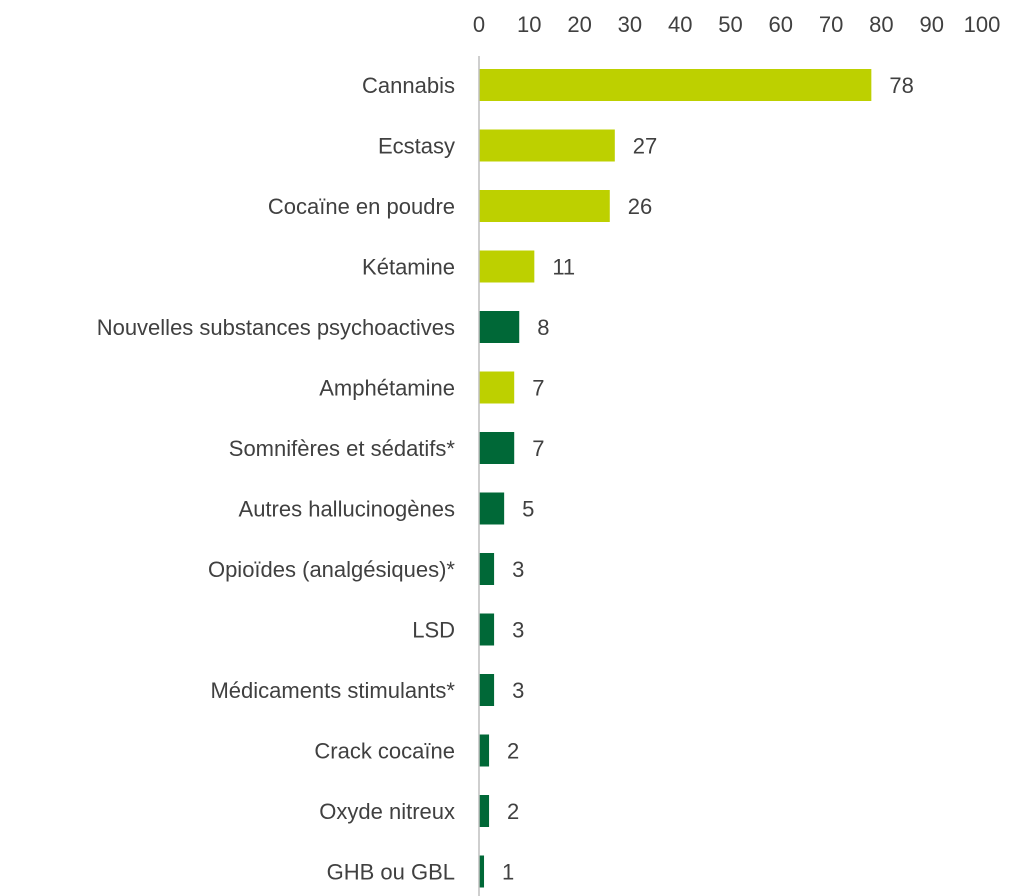 This screenshot has width=1030, height=896. What do you see at coordinates (479, 24) in the screenshot?
I see `x-tick-label: 0` at bounding box center [479, 24].